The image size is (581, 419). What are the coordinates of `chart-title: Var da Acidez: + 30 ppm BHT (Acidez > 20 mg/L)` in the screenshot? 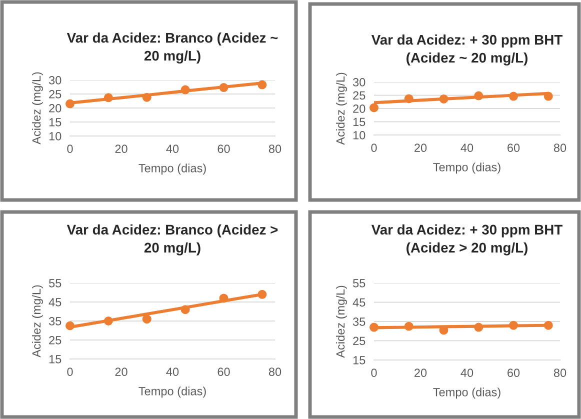 It's located at (466, 240).